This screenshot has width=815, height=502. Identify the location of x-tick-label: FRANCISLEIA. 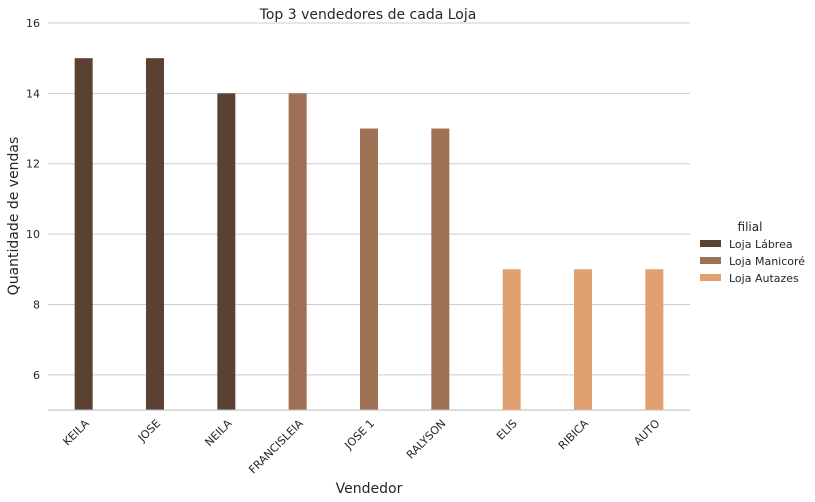
(276, 447).